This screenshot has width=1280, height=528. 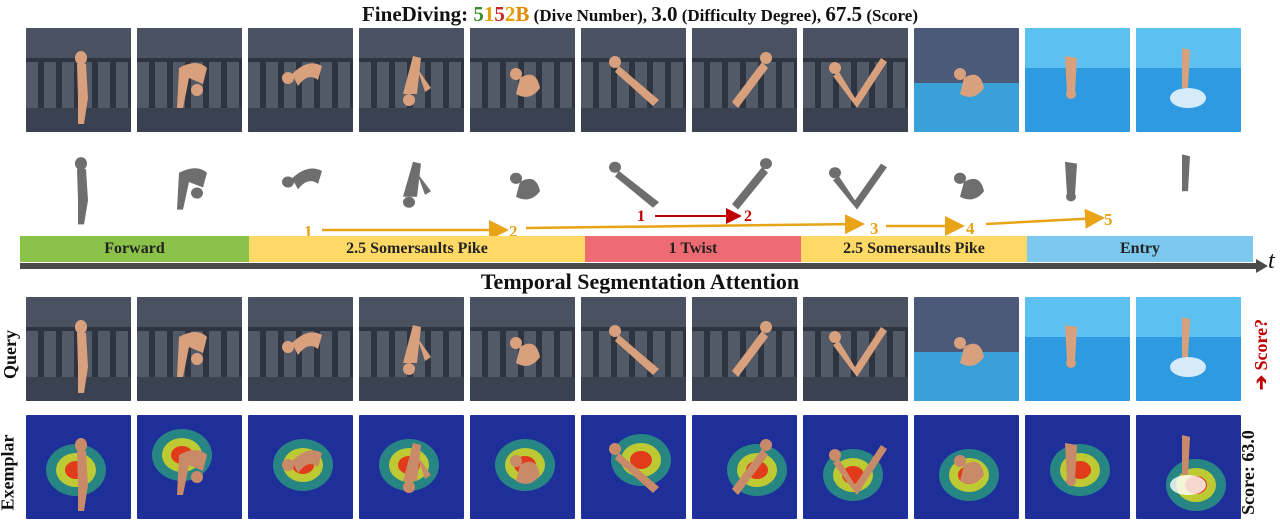 What do you see at coordinates (510, 14) in the screenshot?
I see `dive-digit-4: 2` at bounding box center [510, 14].